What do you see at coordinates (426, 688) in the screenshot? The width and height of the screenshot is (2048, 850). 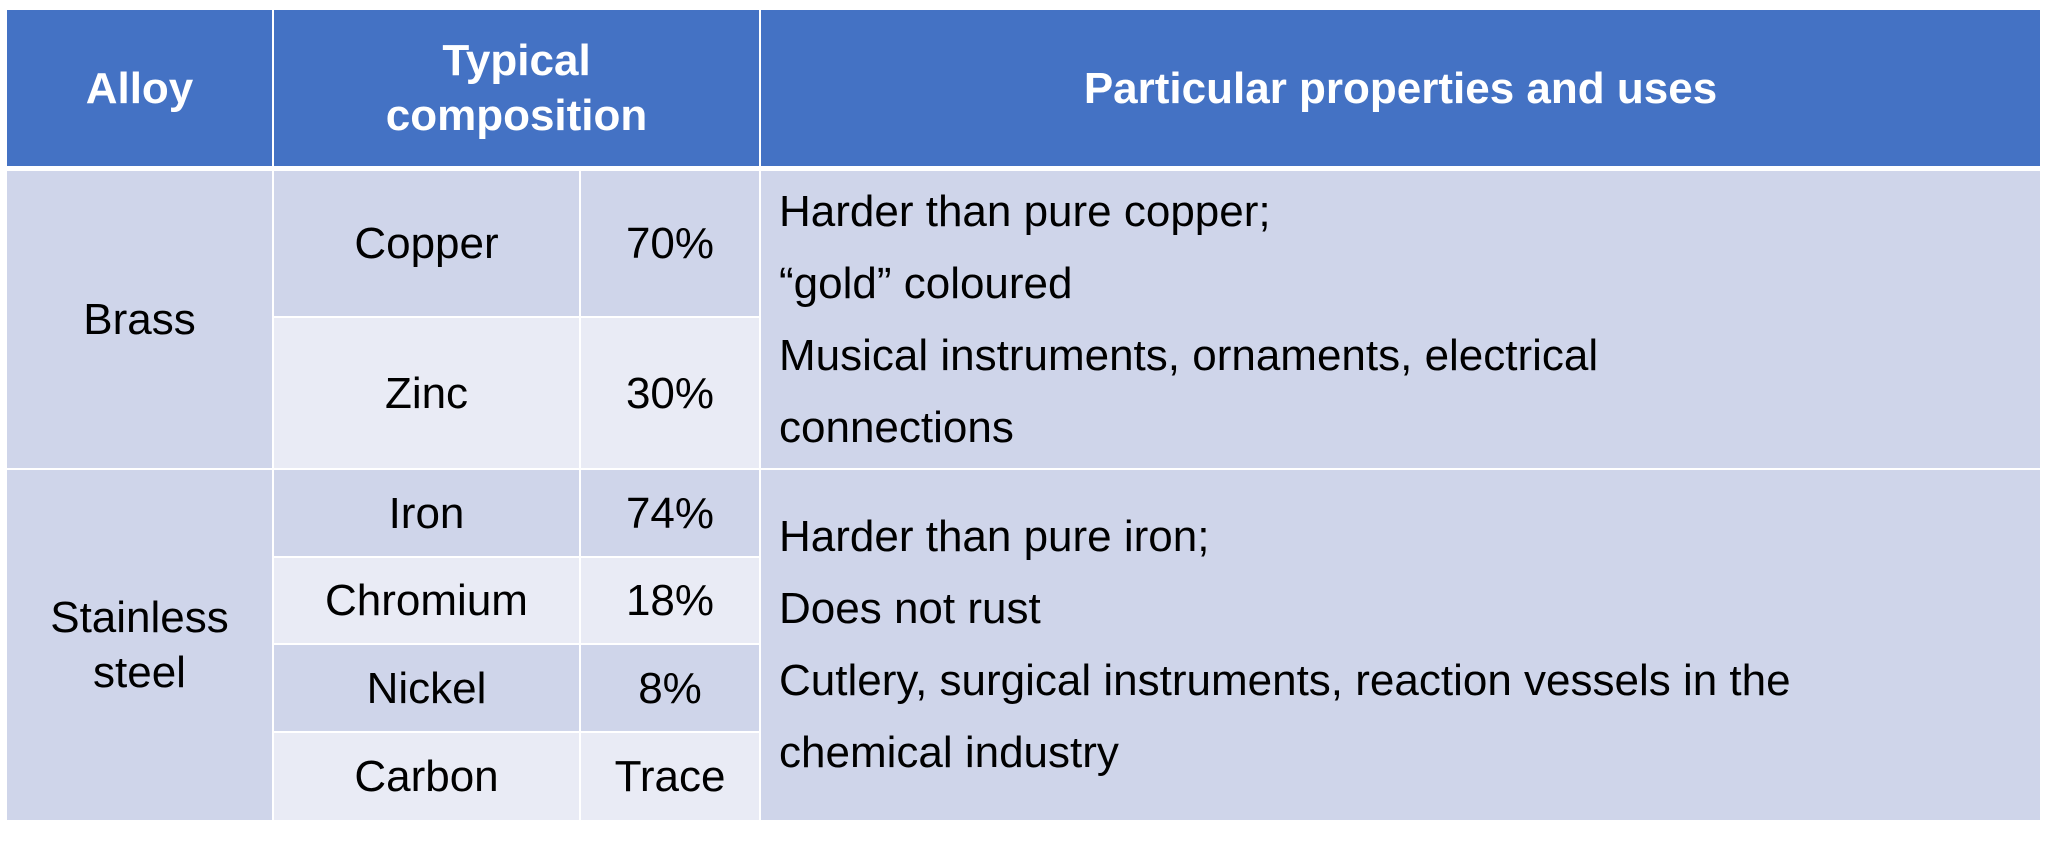 I see `component-element: Nickel` at bounding box center [426, 688].